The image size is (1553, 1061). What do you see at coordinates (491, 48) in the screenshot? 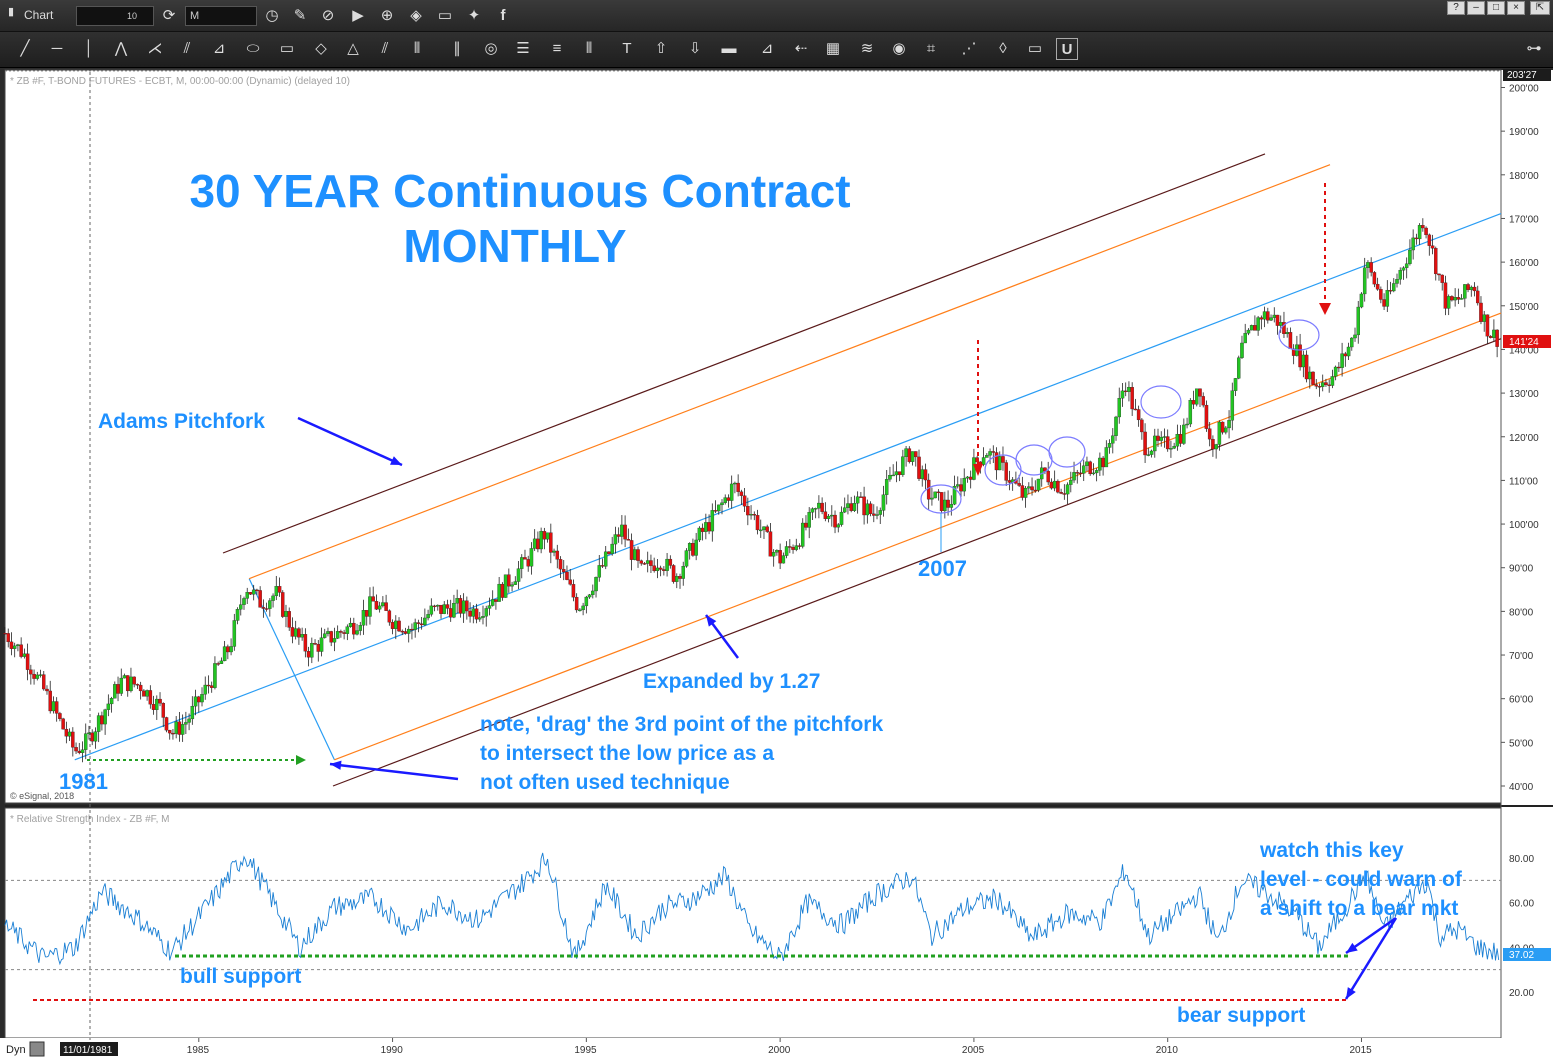
I see `circle-icon: ◎` at bounding box center [491, 48].